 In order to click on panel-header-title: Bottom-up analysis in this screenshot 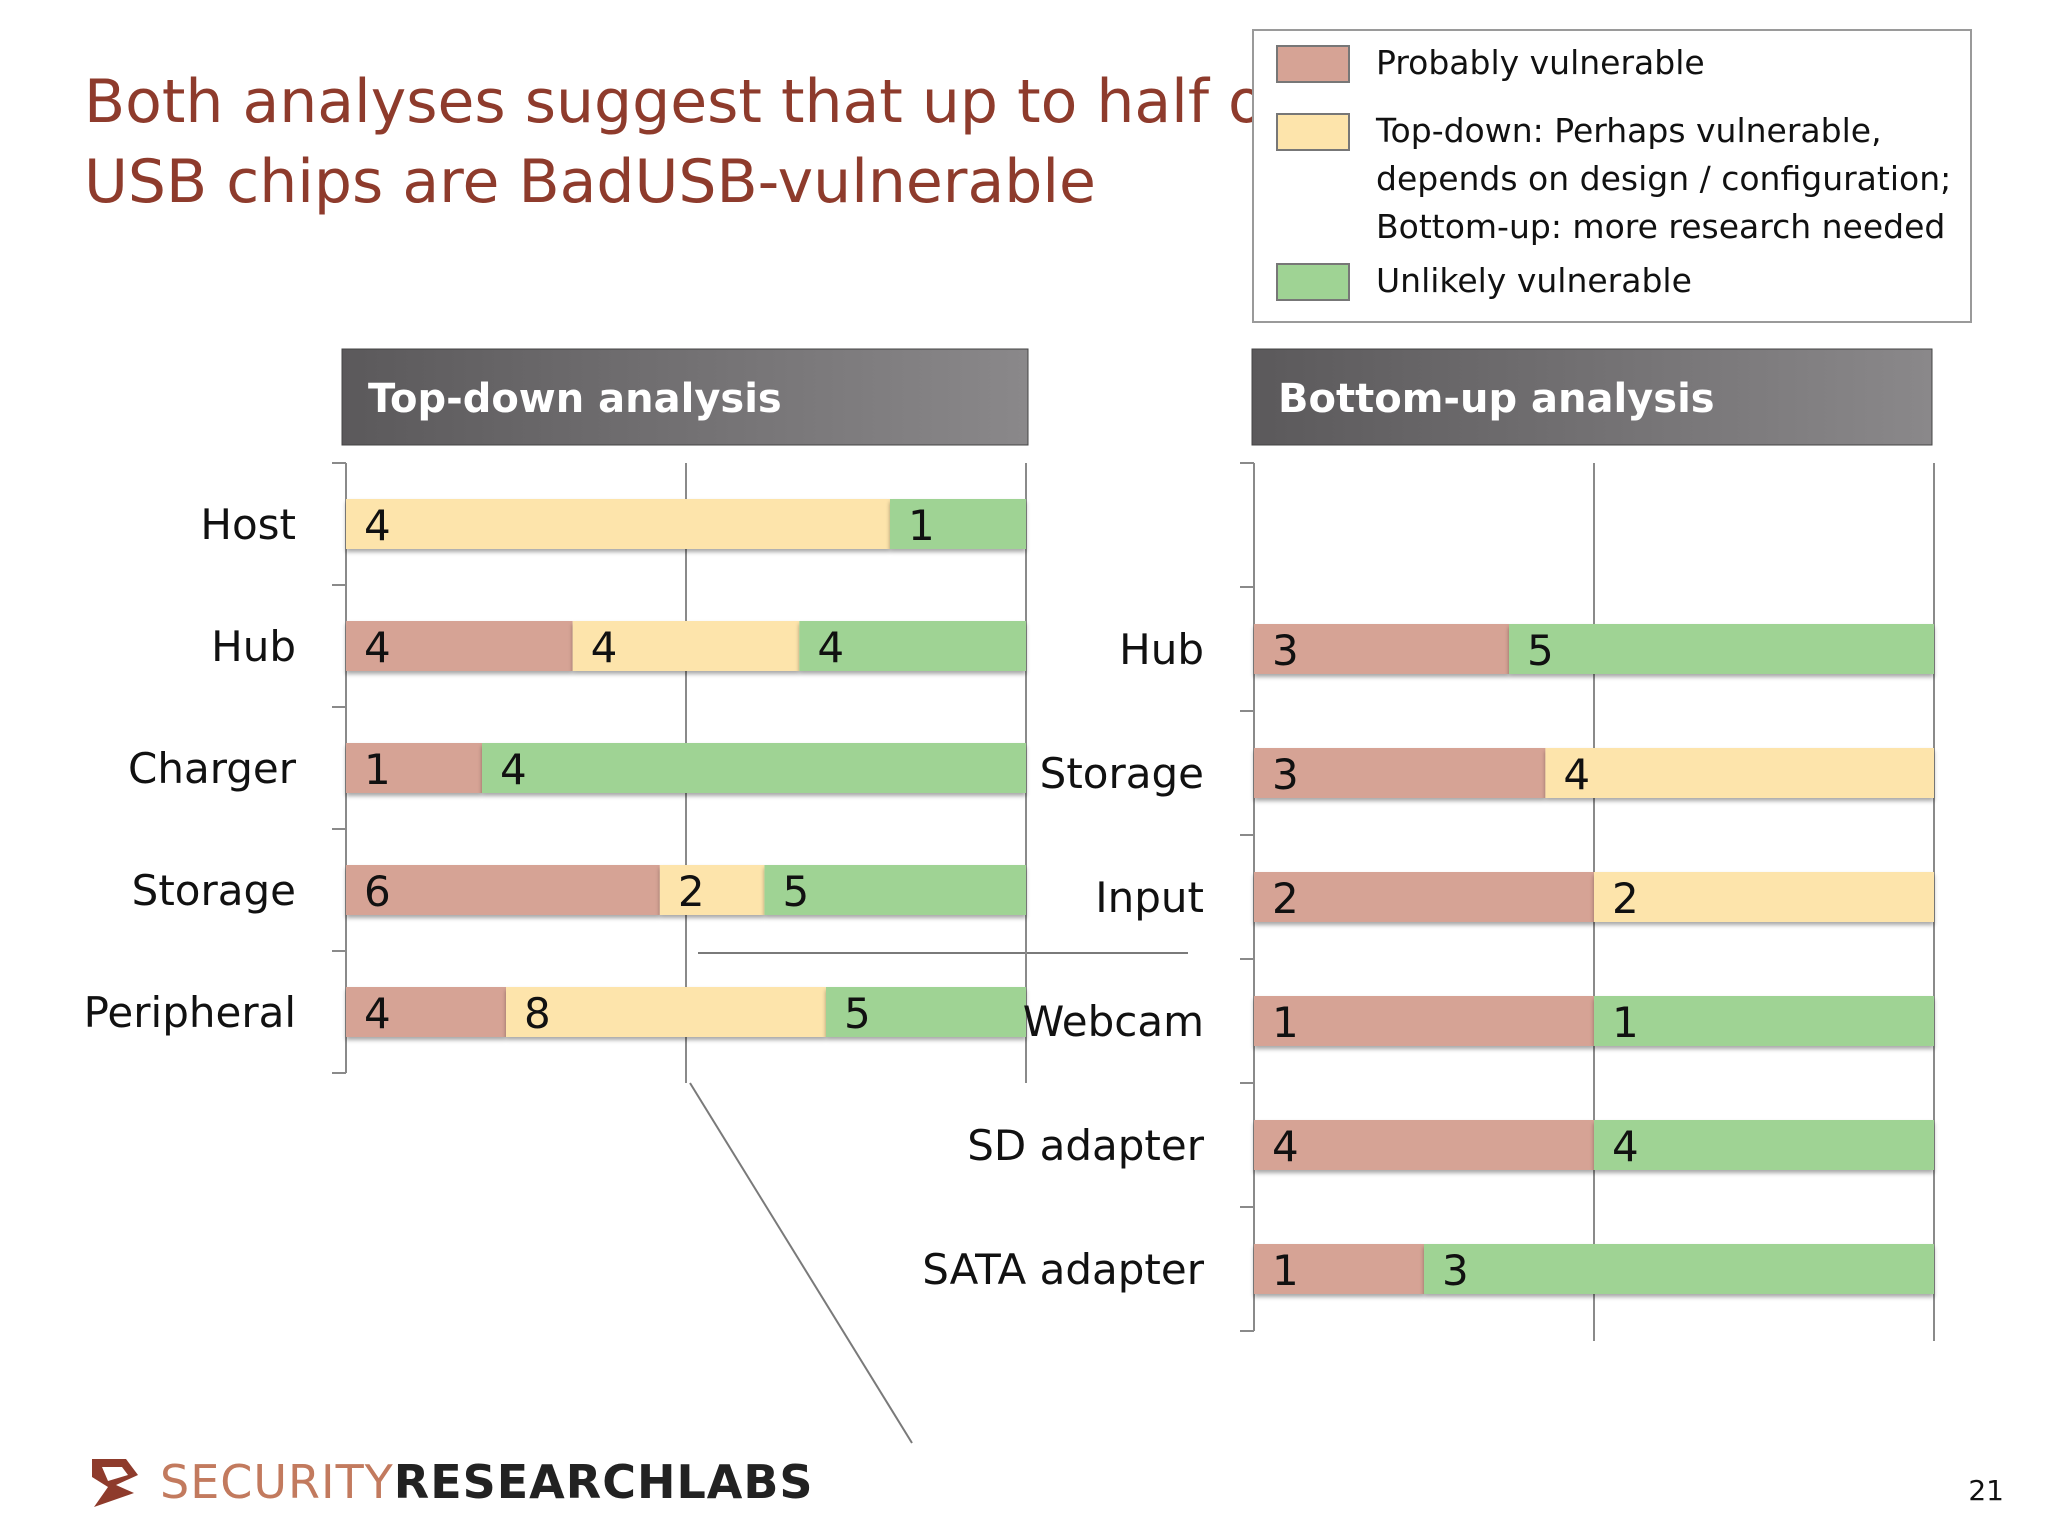, I will do `click(1496, 399)`.